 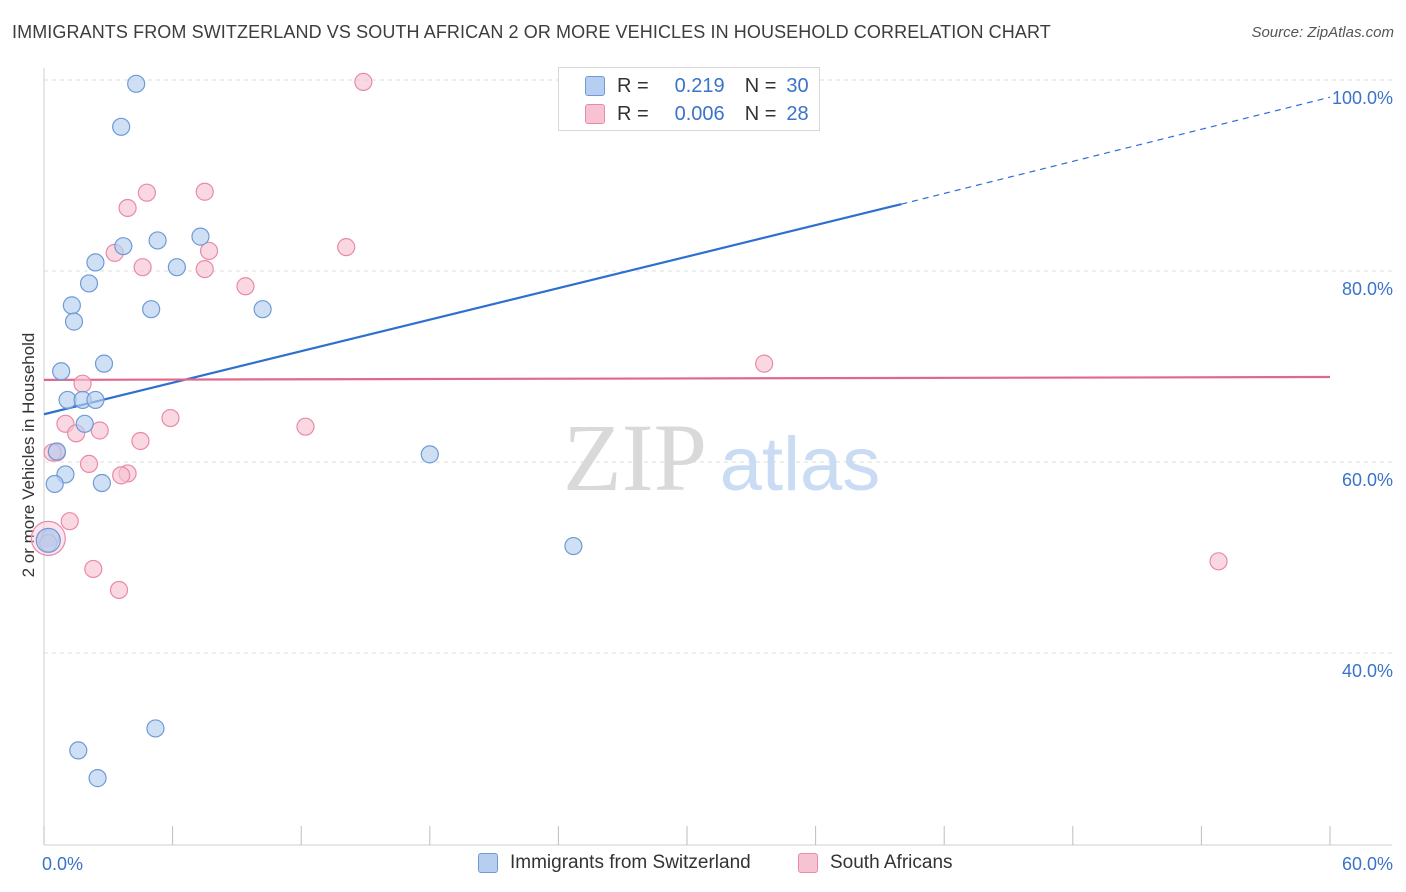 What do you see at coordinates (62, 864) in the screenshot?
I see `x-tick-label: 0.0%` at bounding box center [62, 864].